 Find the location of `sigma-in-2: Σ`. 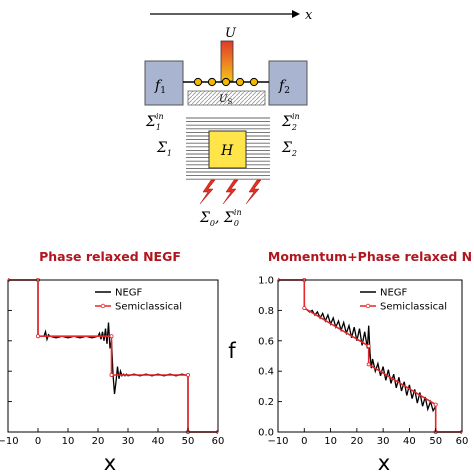

sigma-in-2: Σ is located at coordinates (286, 122).